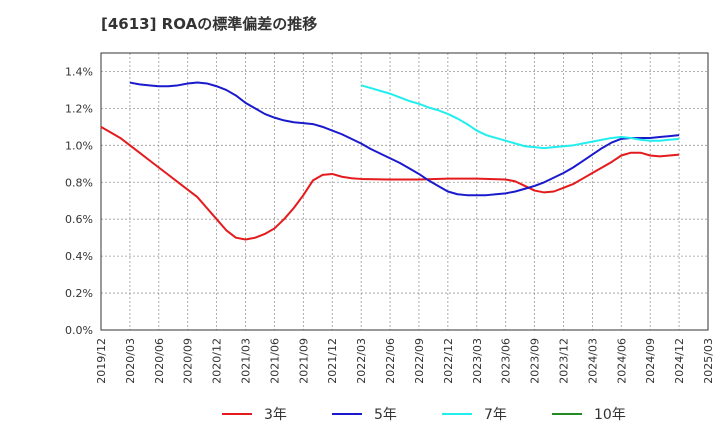 The height and width of the screenshot is (440, 720). I want to click on y-tick-label: 1.0%, so click(79, 145).